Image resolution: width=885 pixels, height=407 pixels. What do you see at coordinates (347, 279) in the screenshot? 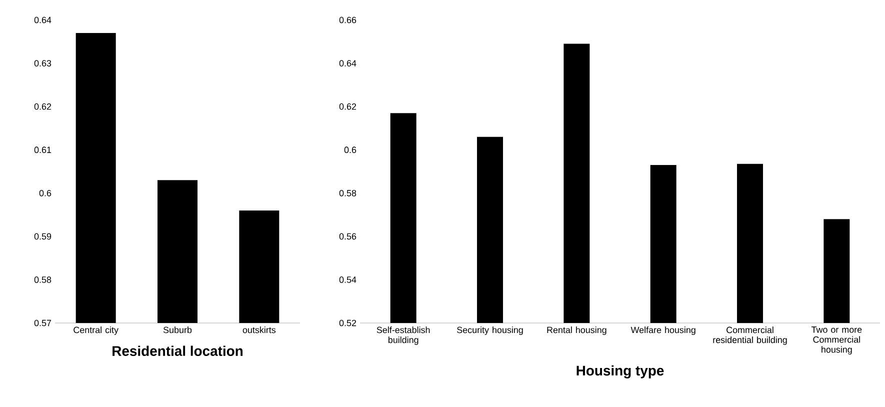
I see `y-tick-label: 0.54` at bounding box center [347, 279].